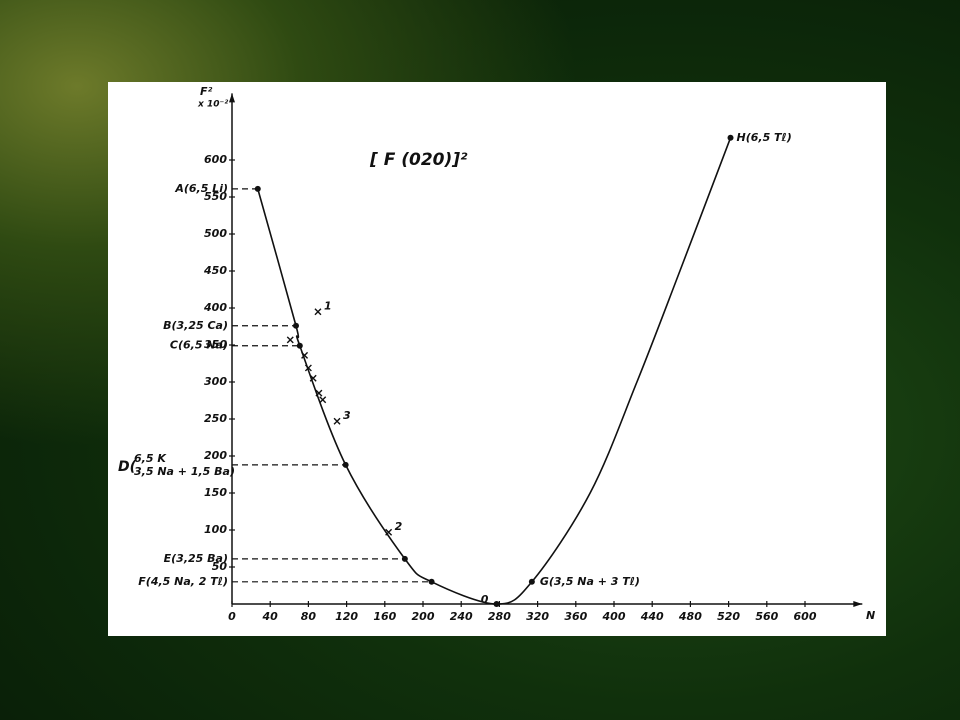 Image resolution: width=960 pixels, height=720 pixels. I want to click on point-label: E(3,25 Ba), so click(196, 558).